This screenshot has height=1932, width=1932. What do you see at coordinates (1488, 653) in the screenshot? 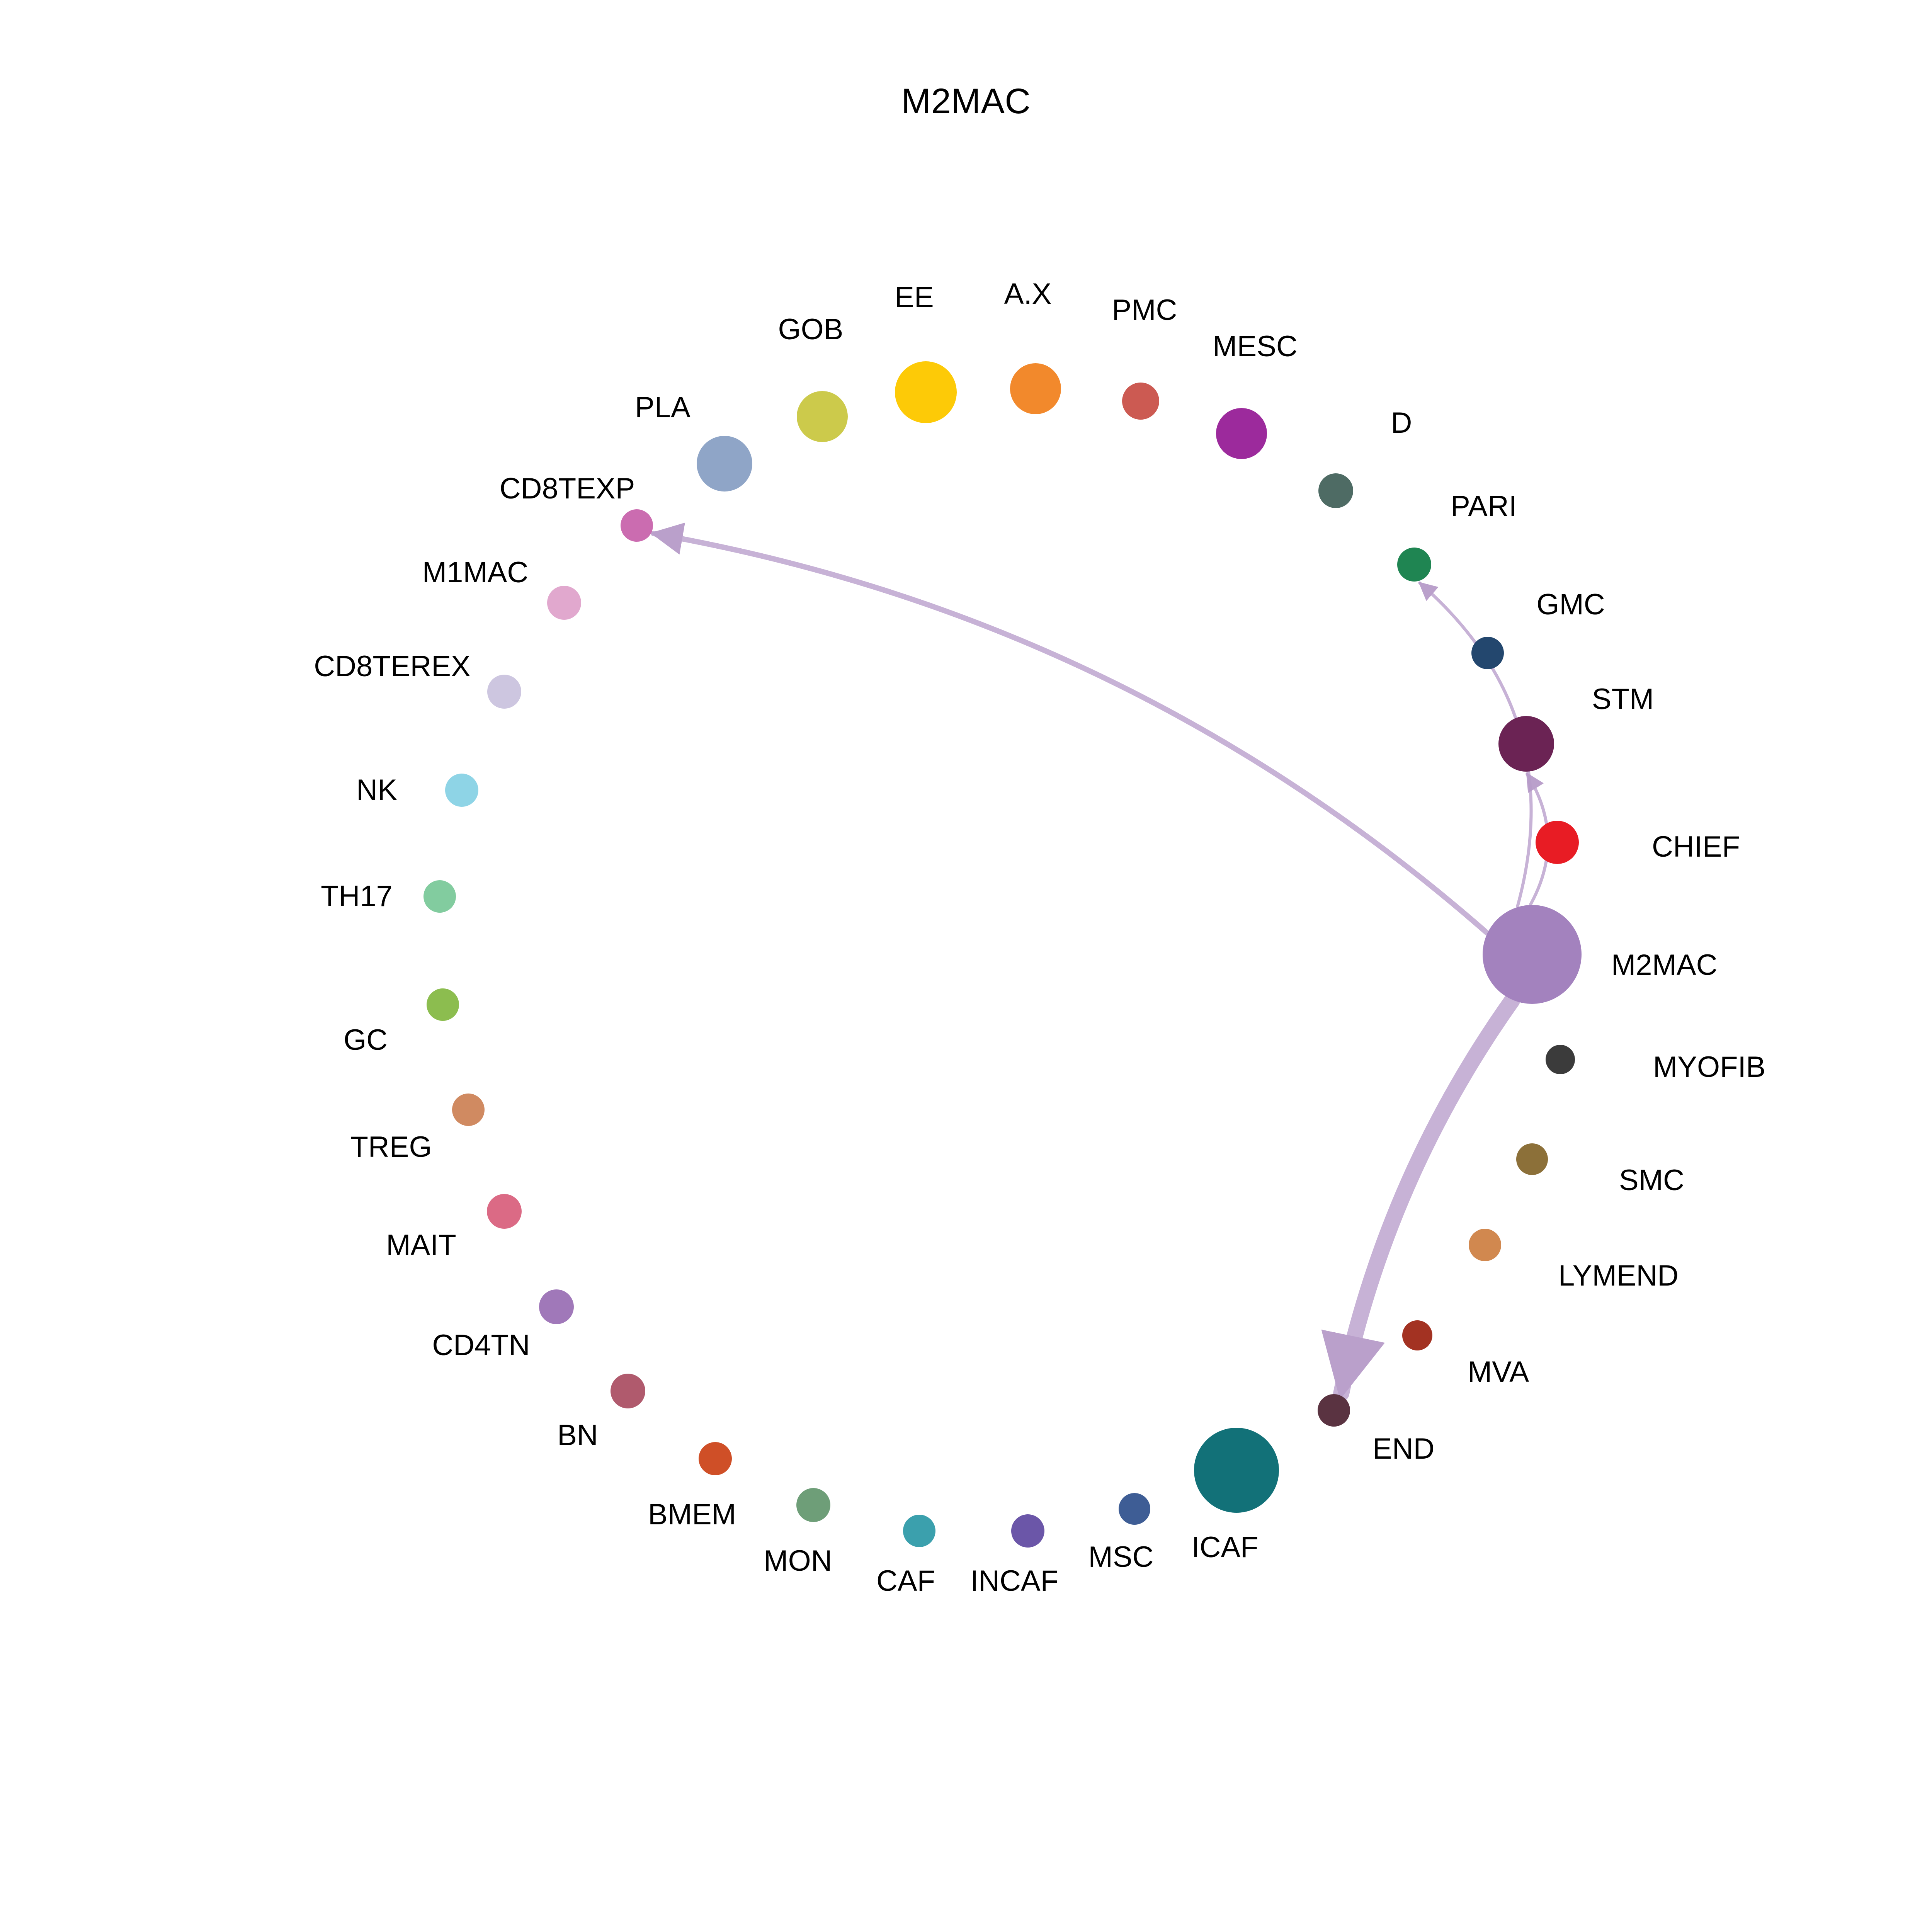
I see `node-gmc` at bounding box center [1488, 653].